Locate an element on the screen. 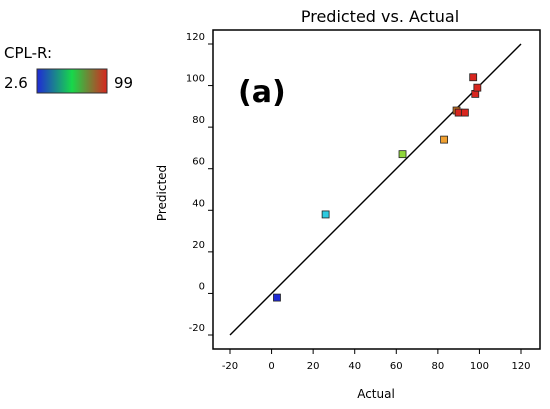  x-tick-label: 40 is located at coordinates (354, 366).